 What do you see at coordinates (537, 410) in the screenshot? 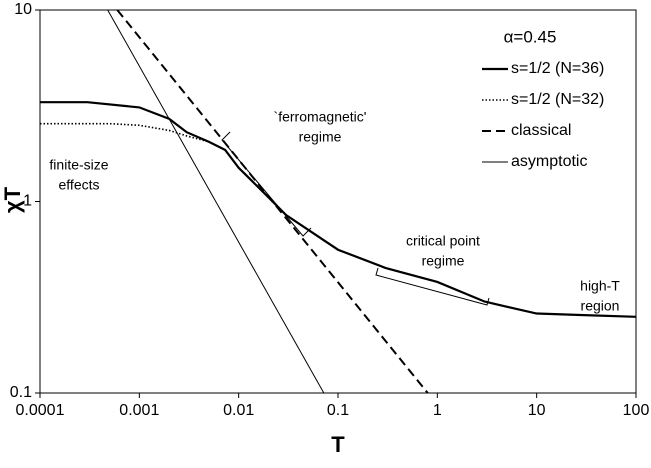
I see `x-tick-label: 10` at bounding box center [537, 410].